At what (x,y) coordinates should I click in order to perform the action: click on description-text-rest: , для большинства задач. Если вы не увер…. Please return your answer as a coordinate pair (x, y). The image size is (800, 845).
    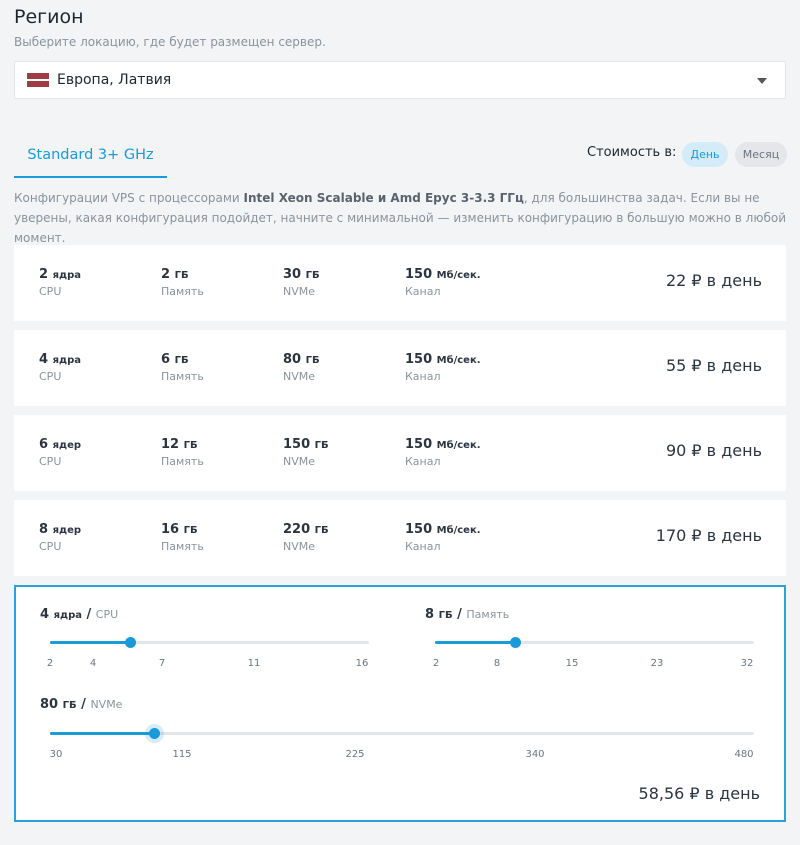
    Looking at the image, I should click on (400, 218).